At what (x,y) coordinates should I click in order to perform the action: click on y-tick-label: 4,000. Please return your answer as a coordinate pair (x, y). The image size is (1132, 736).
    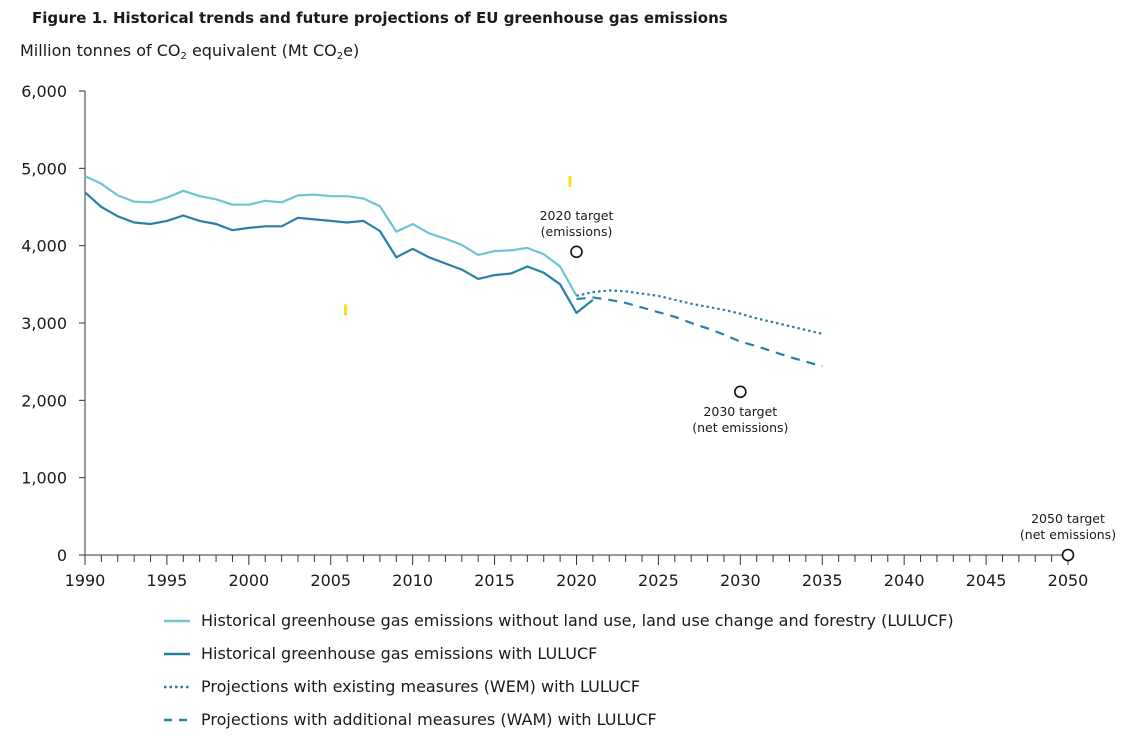
    Looking at the image, I should click on (44, 246).